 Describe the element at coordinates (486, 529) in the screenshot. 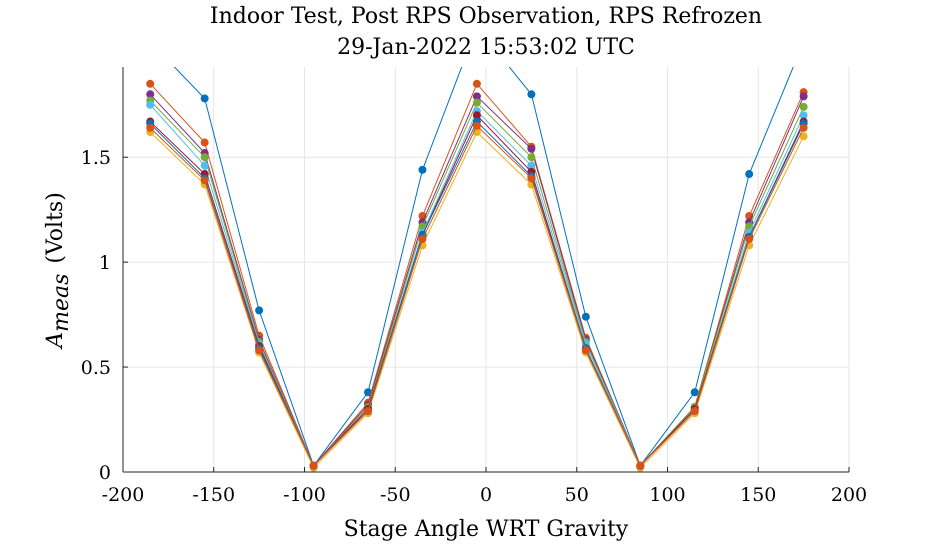

I see `x-axis-label: Stage Angle WRT Gravity` at that location.